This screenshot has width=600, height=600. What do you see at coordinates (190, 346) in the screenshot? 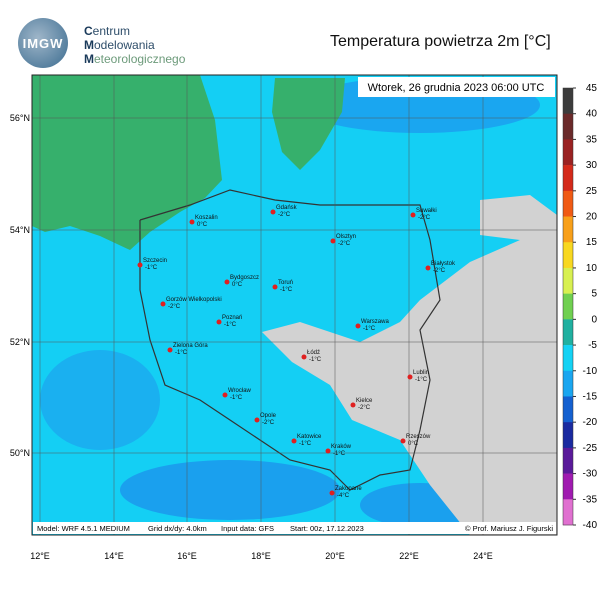
I see `city-name: Zielona Góra` at bounding box center [190, 346].